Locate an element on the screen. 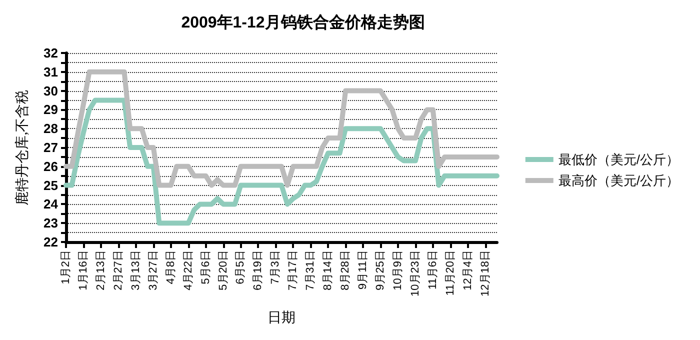  y-tick-label: 22 is located at coordinates (51, 242).